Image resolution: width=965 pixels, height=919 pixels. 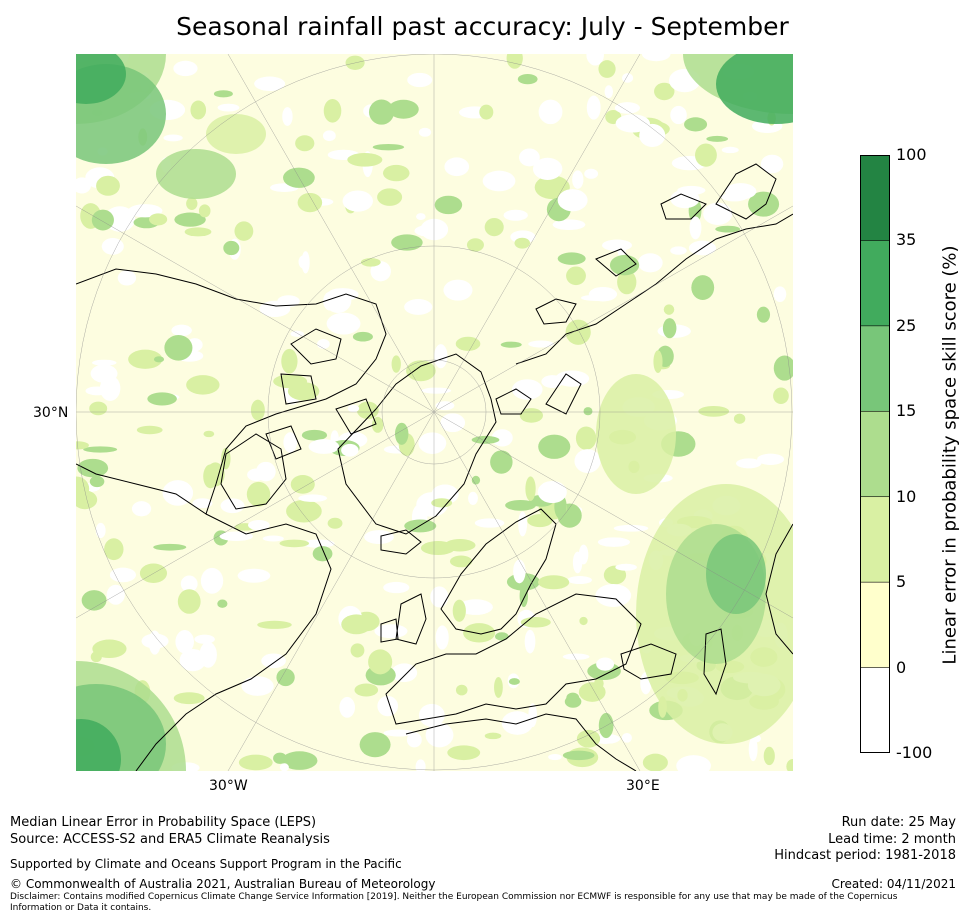 What do you see at coordinates (898, 822) in the screenshot?
I see `run-date: Run date: 25 May` at bounding box center [898, 822].